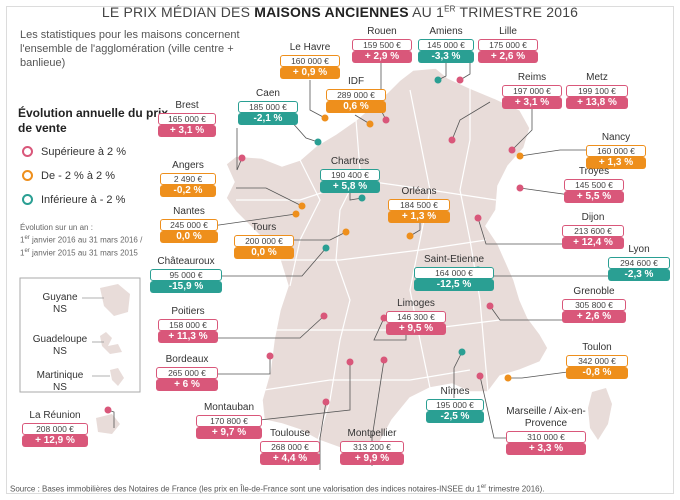 Image resolution: width=680 pixels, height=500 pixels. What do you see at coordinates (350, 174) in the screenshot?
I see `city-chartres: Chartres 190 400 € + 5,8 %` at bounding box center [350, 174].